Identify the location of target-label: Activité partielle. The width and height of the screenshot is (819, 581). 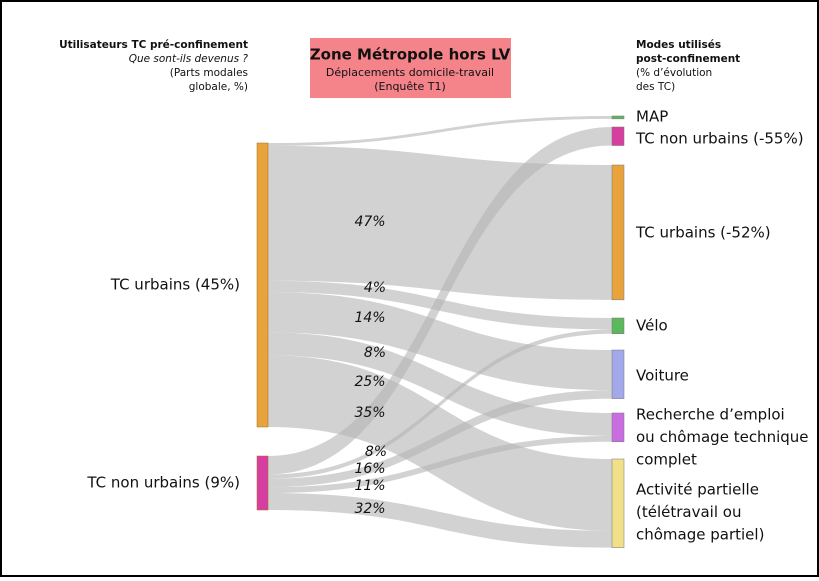
(697, 490).